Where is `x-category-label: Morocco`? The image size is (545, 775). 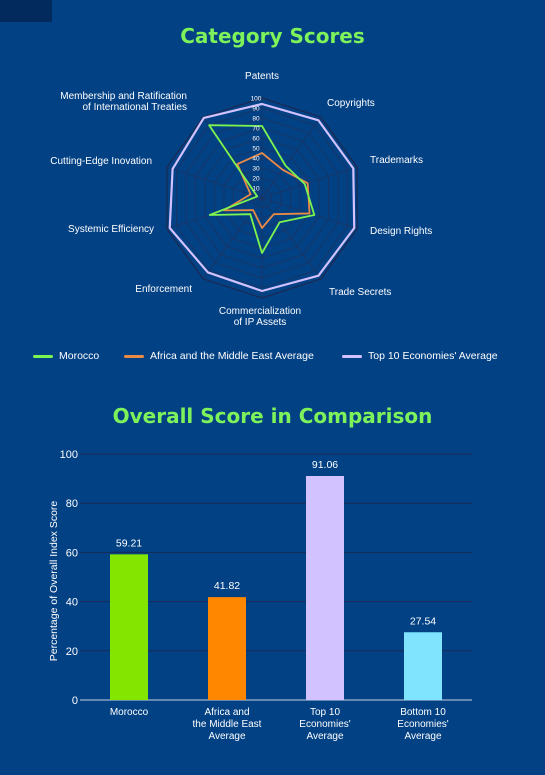 x-category-label: Morocco is located at coordinates (129, 712).